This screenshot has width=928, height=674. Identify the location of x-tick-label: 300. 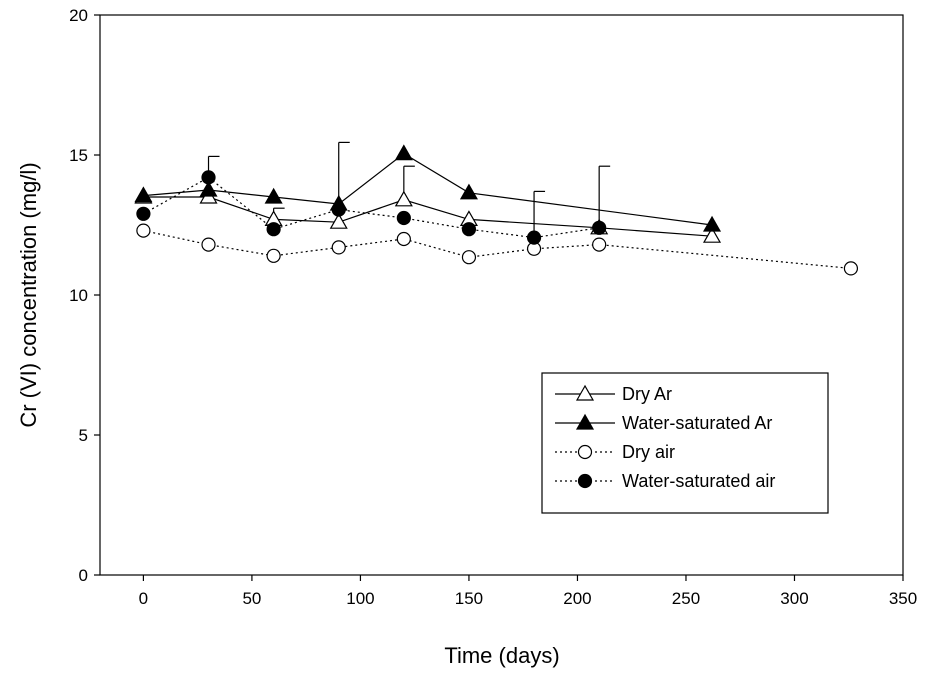
(794, 598).